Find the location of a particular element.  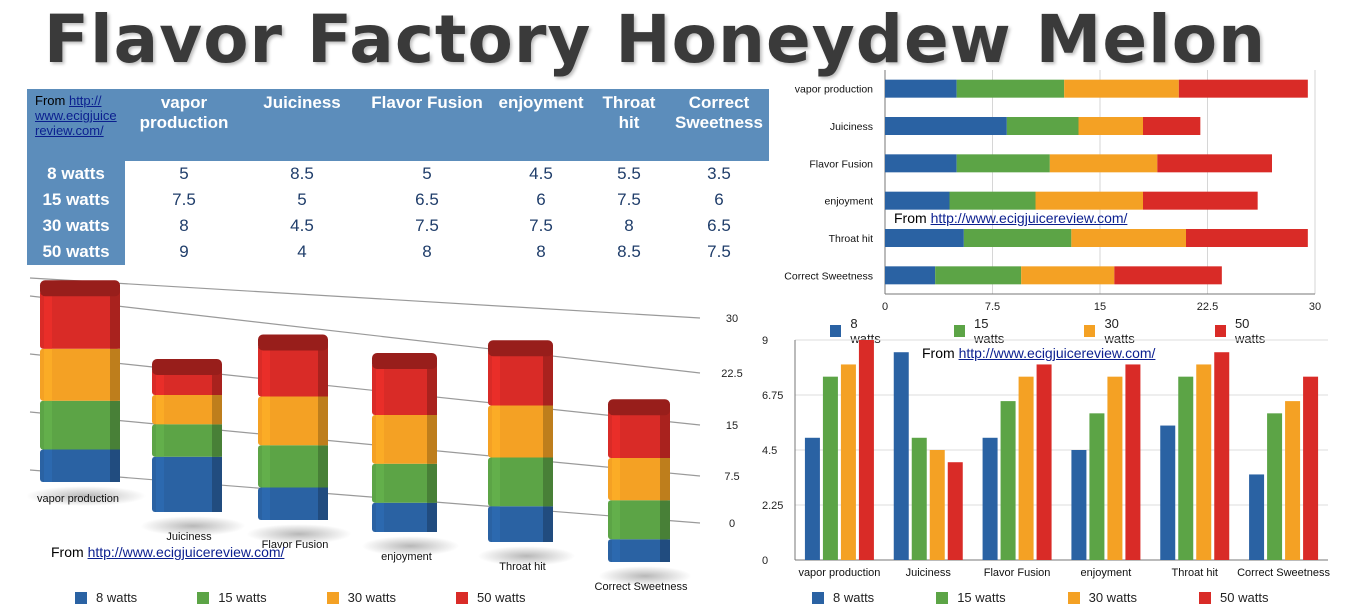

source-prefix: From is located at coordinates (50, 100).